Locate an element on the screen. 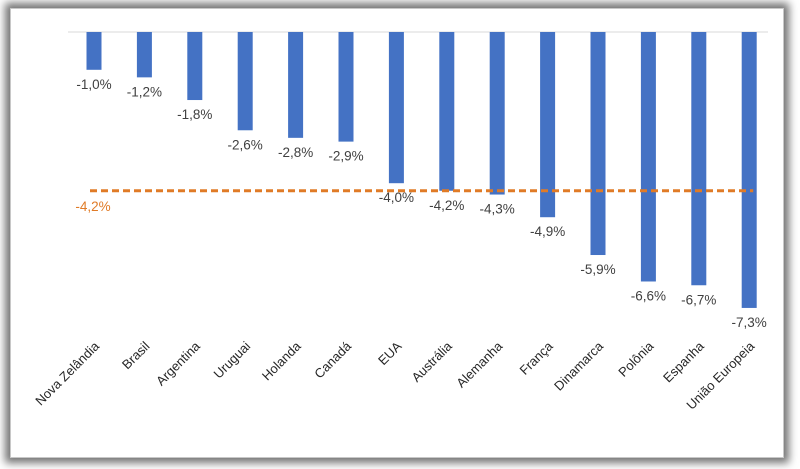 This screenshot has height=469, width=800. category-label-holanda: Holanda is located at coordinates (281, 360).